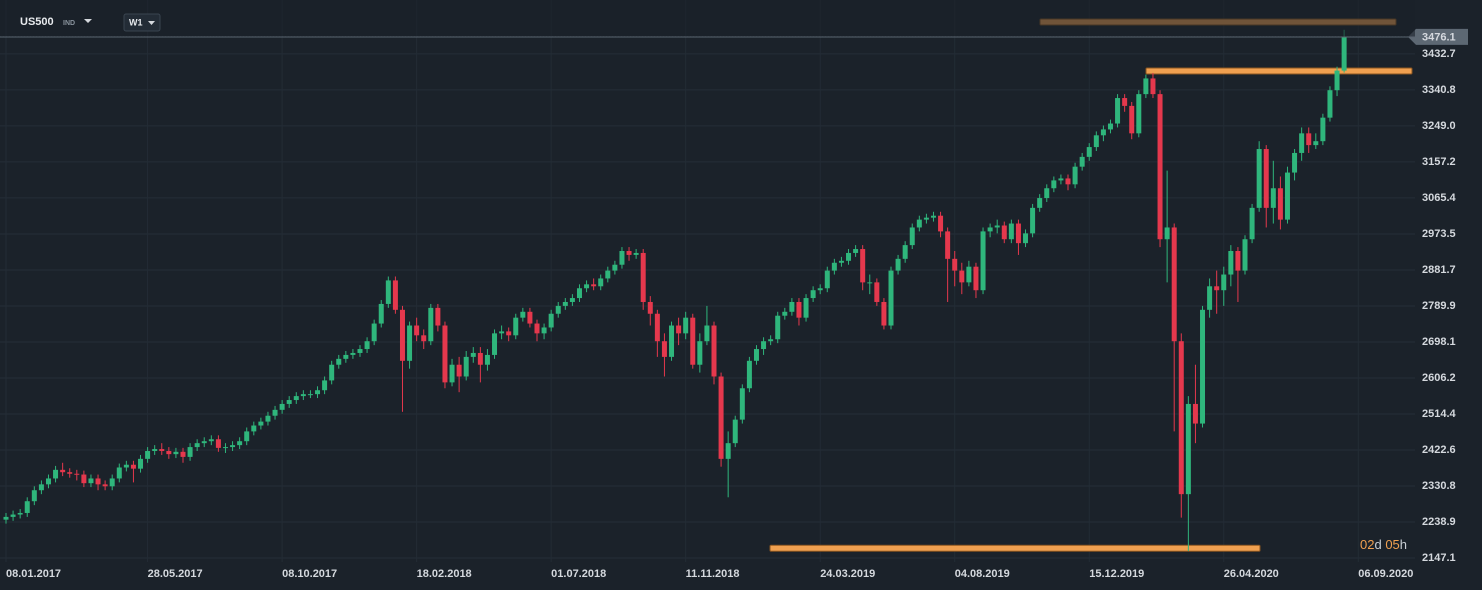 Image resolution: width=1482 pixels, height=590 pixels. What do you see at coordinates (1385, 574) in the screenshot?
I see `x-tick-label: 06.09.2020` at bounding box center [1385, 574].